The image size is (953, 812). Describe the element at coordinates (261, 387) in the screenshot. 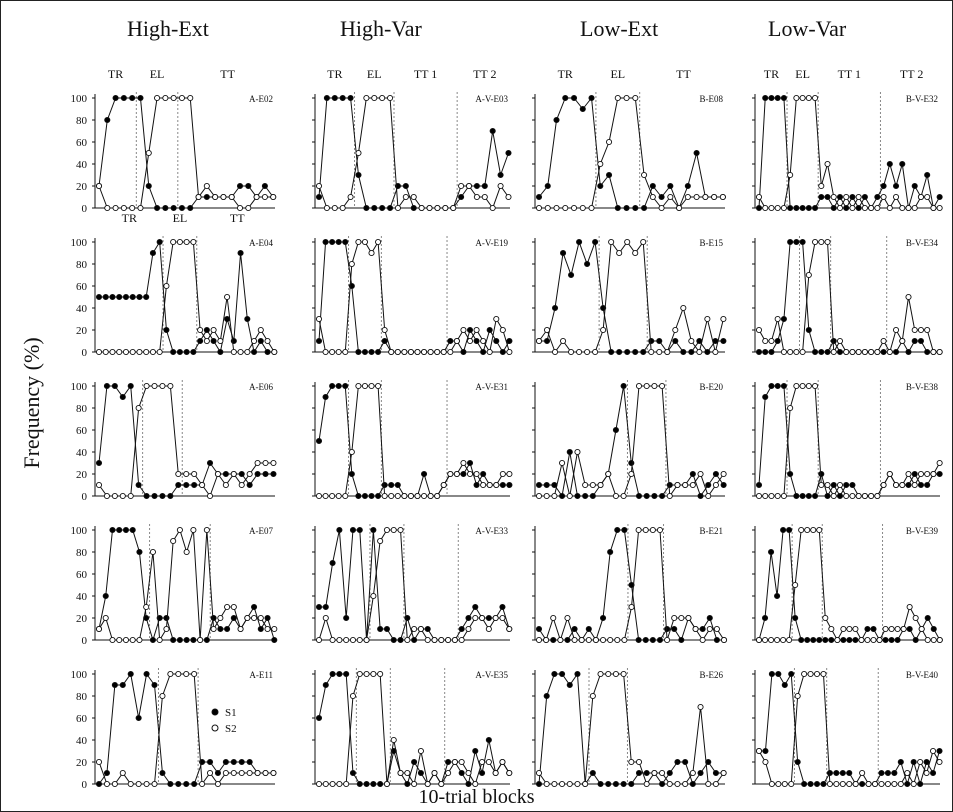

I see `panel-id: A-E06` at that location.